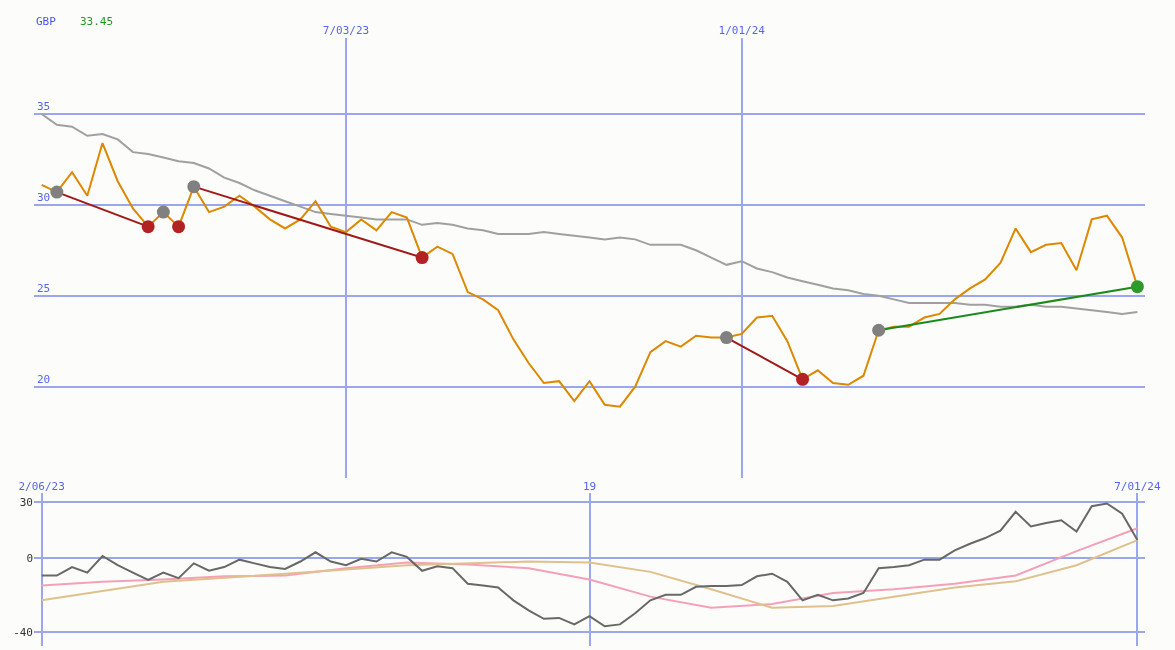 Image resolution: width=1175 pixels, height=650 pixels. What do you see at coordinates (97, 21) in the screenshot?
I see `text: 33.45` at bounding box center [97, 21].